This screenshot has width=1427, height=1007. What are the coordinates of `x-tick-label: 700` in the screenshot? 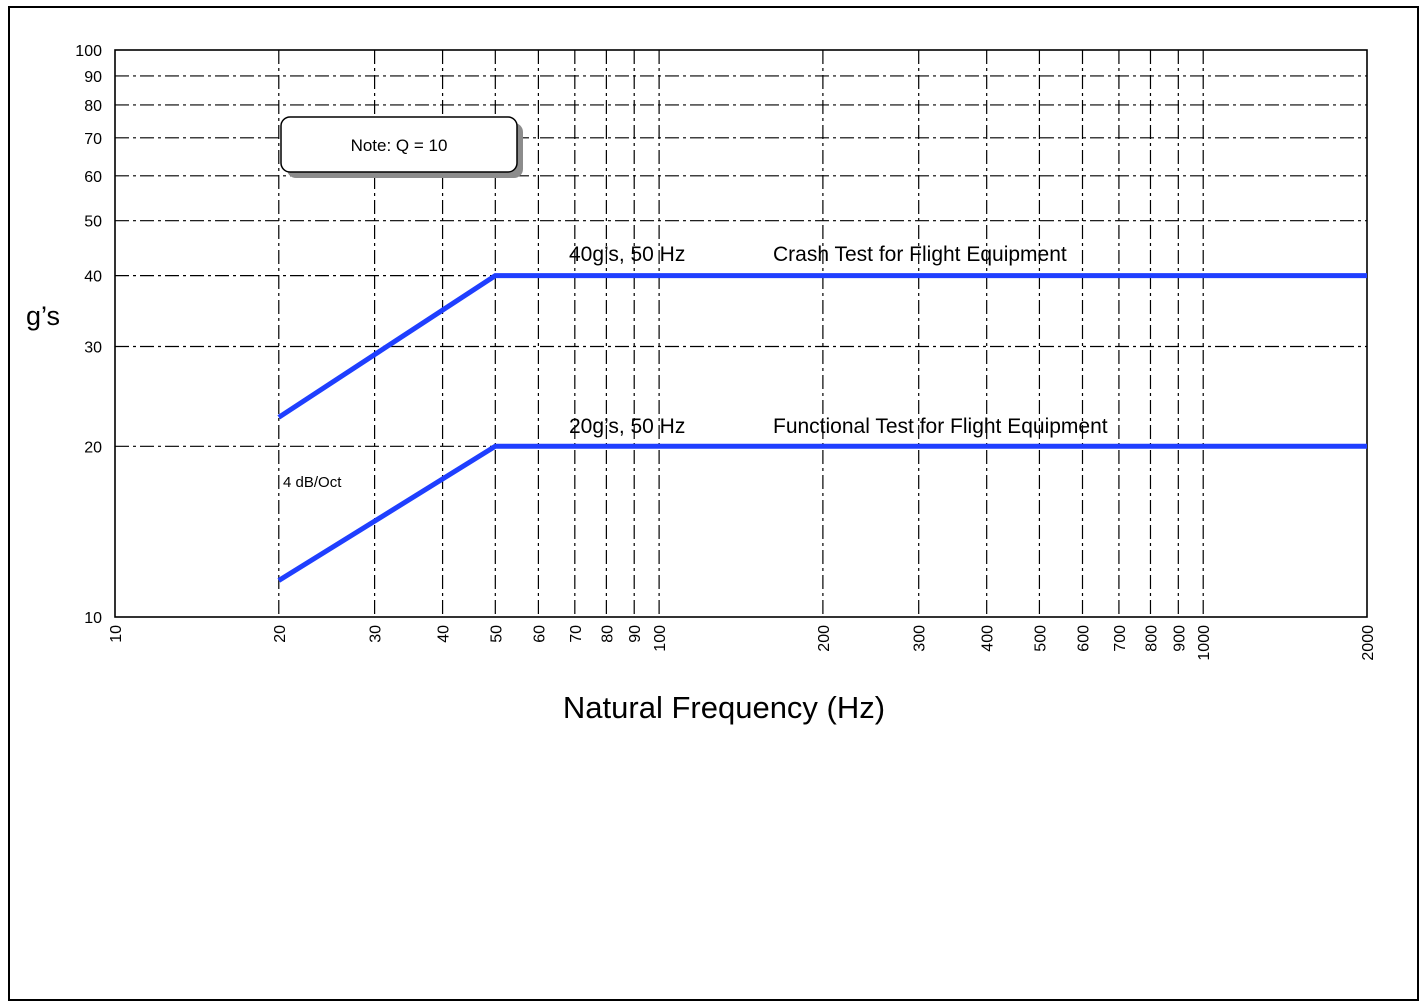 It's located at (1120, 638).